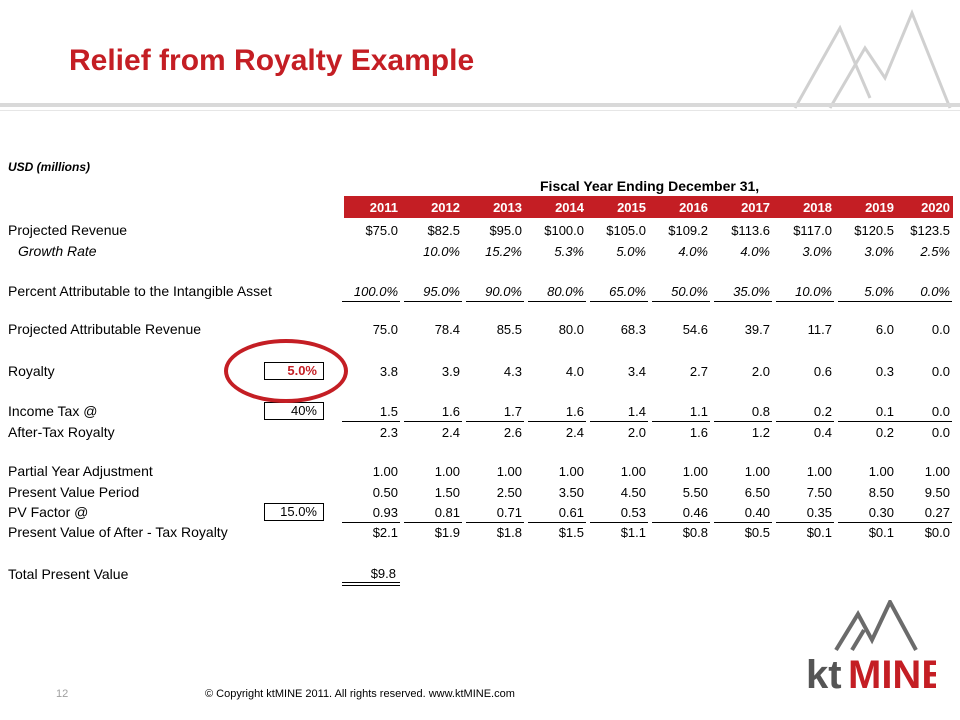  What do you see at coordinates (819, 532) in the screenshot?
I see `cell-pv-after-tax-2018: $0.1` at bounding box center [819, 532].